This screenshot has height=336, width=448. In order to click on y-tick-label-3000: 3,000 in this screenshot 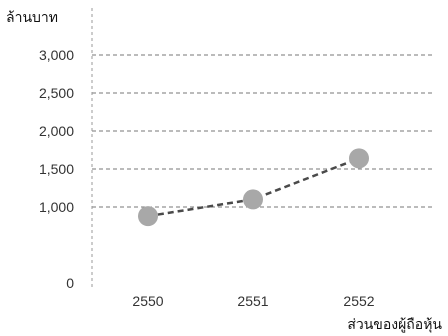, I will do `click(56, 55)`.